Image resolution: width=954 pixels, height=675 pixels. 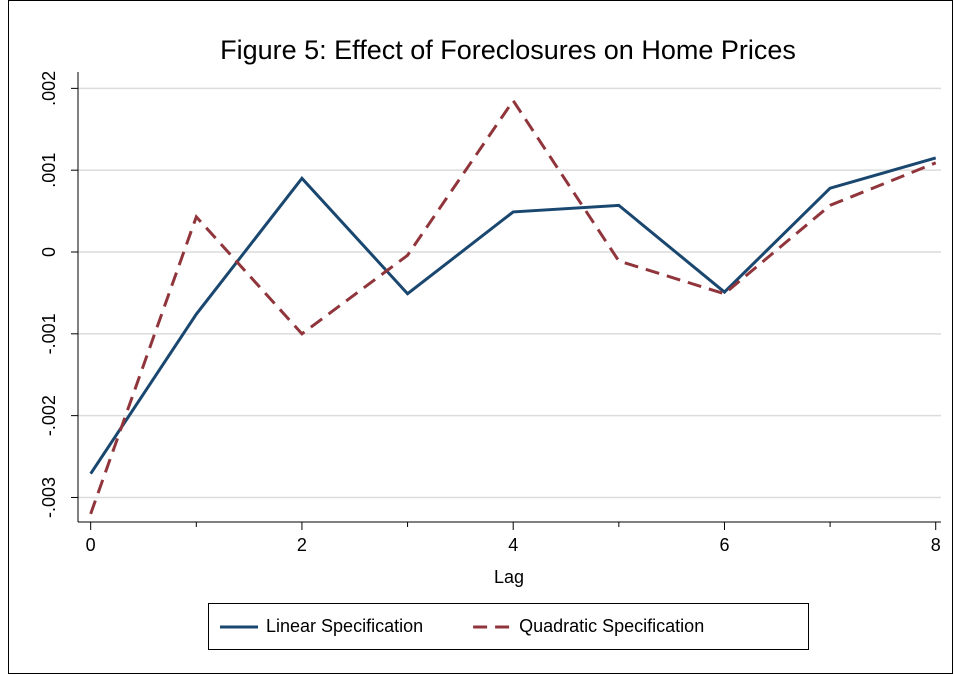 I want to click on y-tick-label: 0, so click(x=49, y=252).